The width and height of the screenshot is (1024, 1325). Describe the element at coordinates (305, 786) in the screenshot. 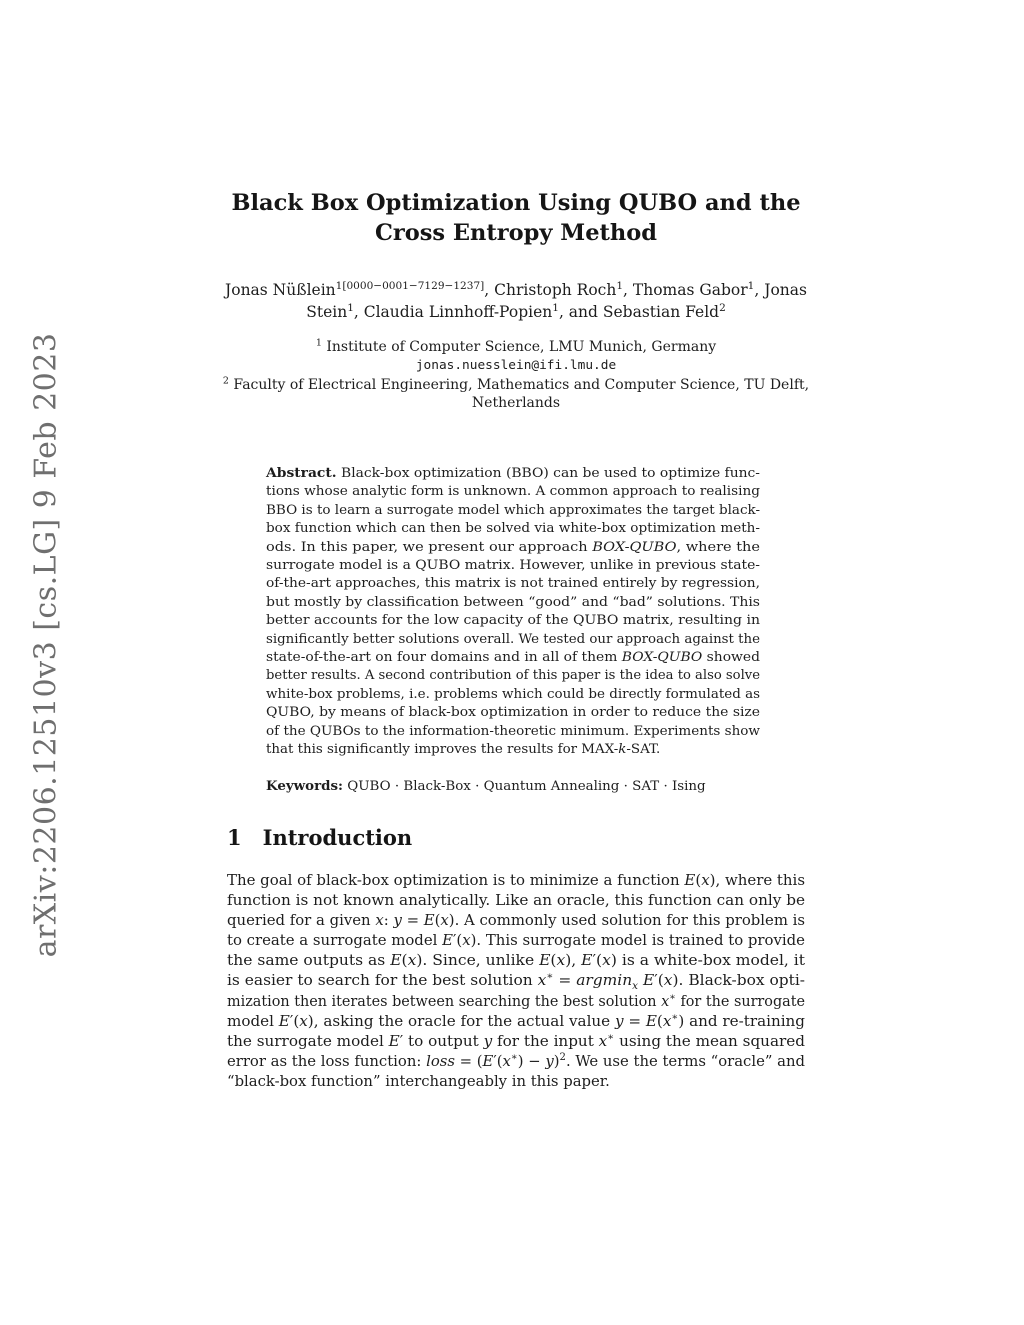

I see `keywords-label: Keywords:` at that location.